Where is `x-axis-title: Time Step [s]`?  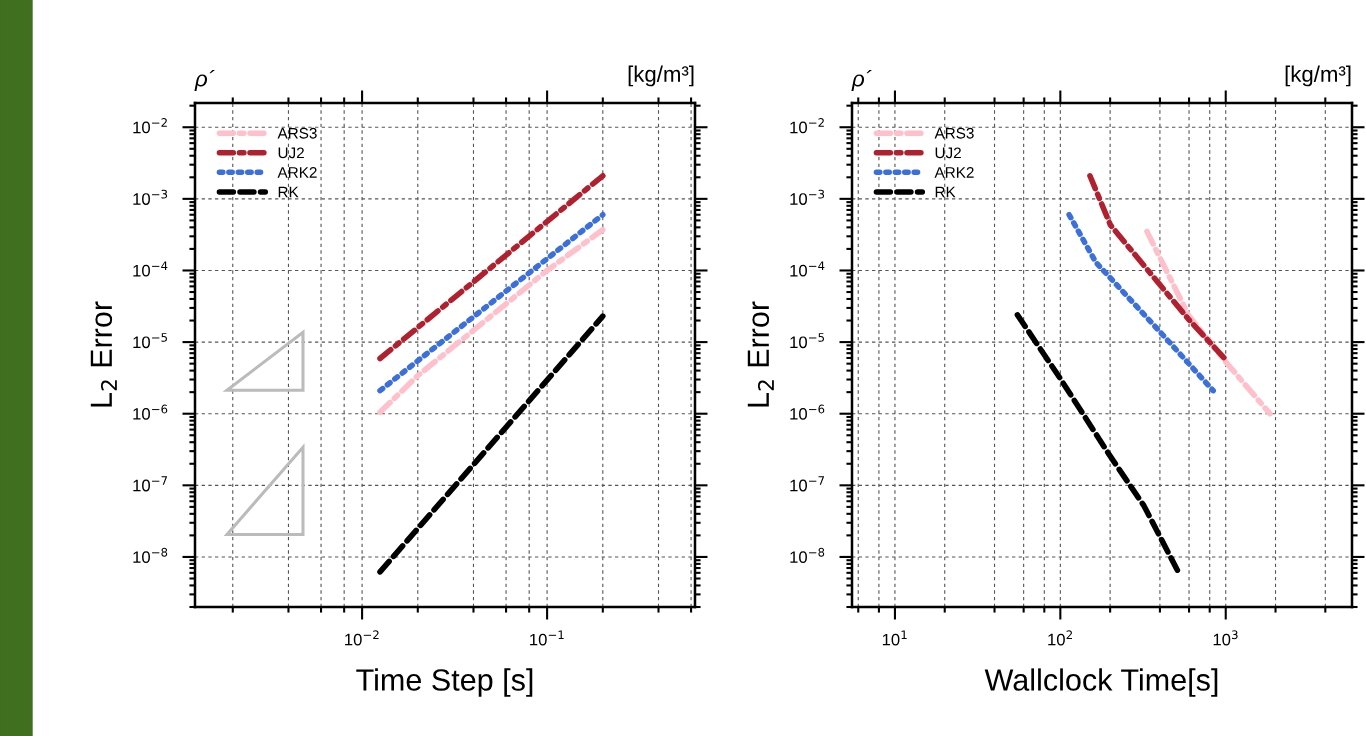
x-axis-title: Time Step [s] is located at coordinates (444, 682).